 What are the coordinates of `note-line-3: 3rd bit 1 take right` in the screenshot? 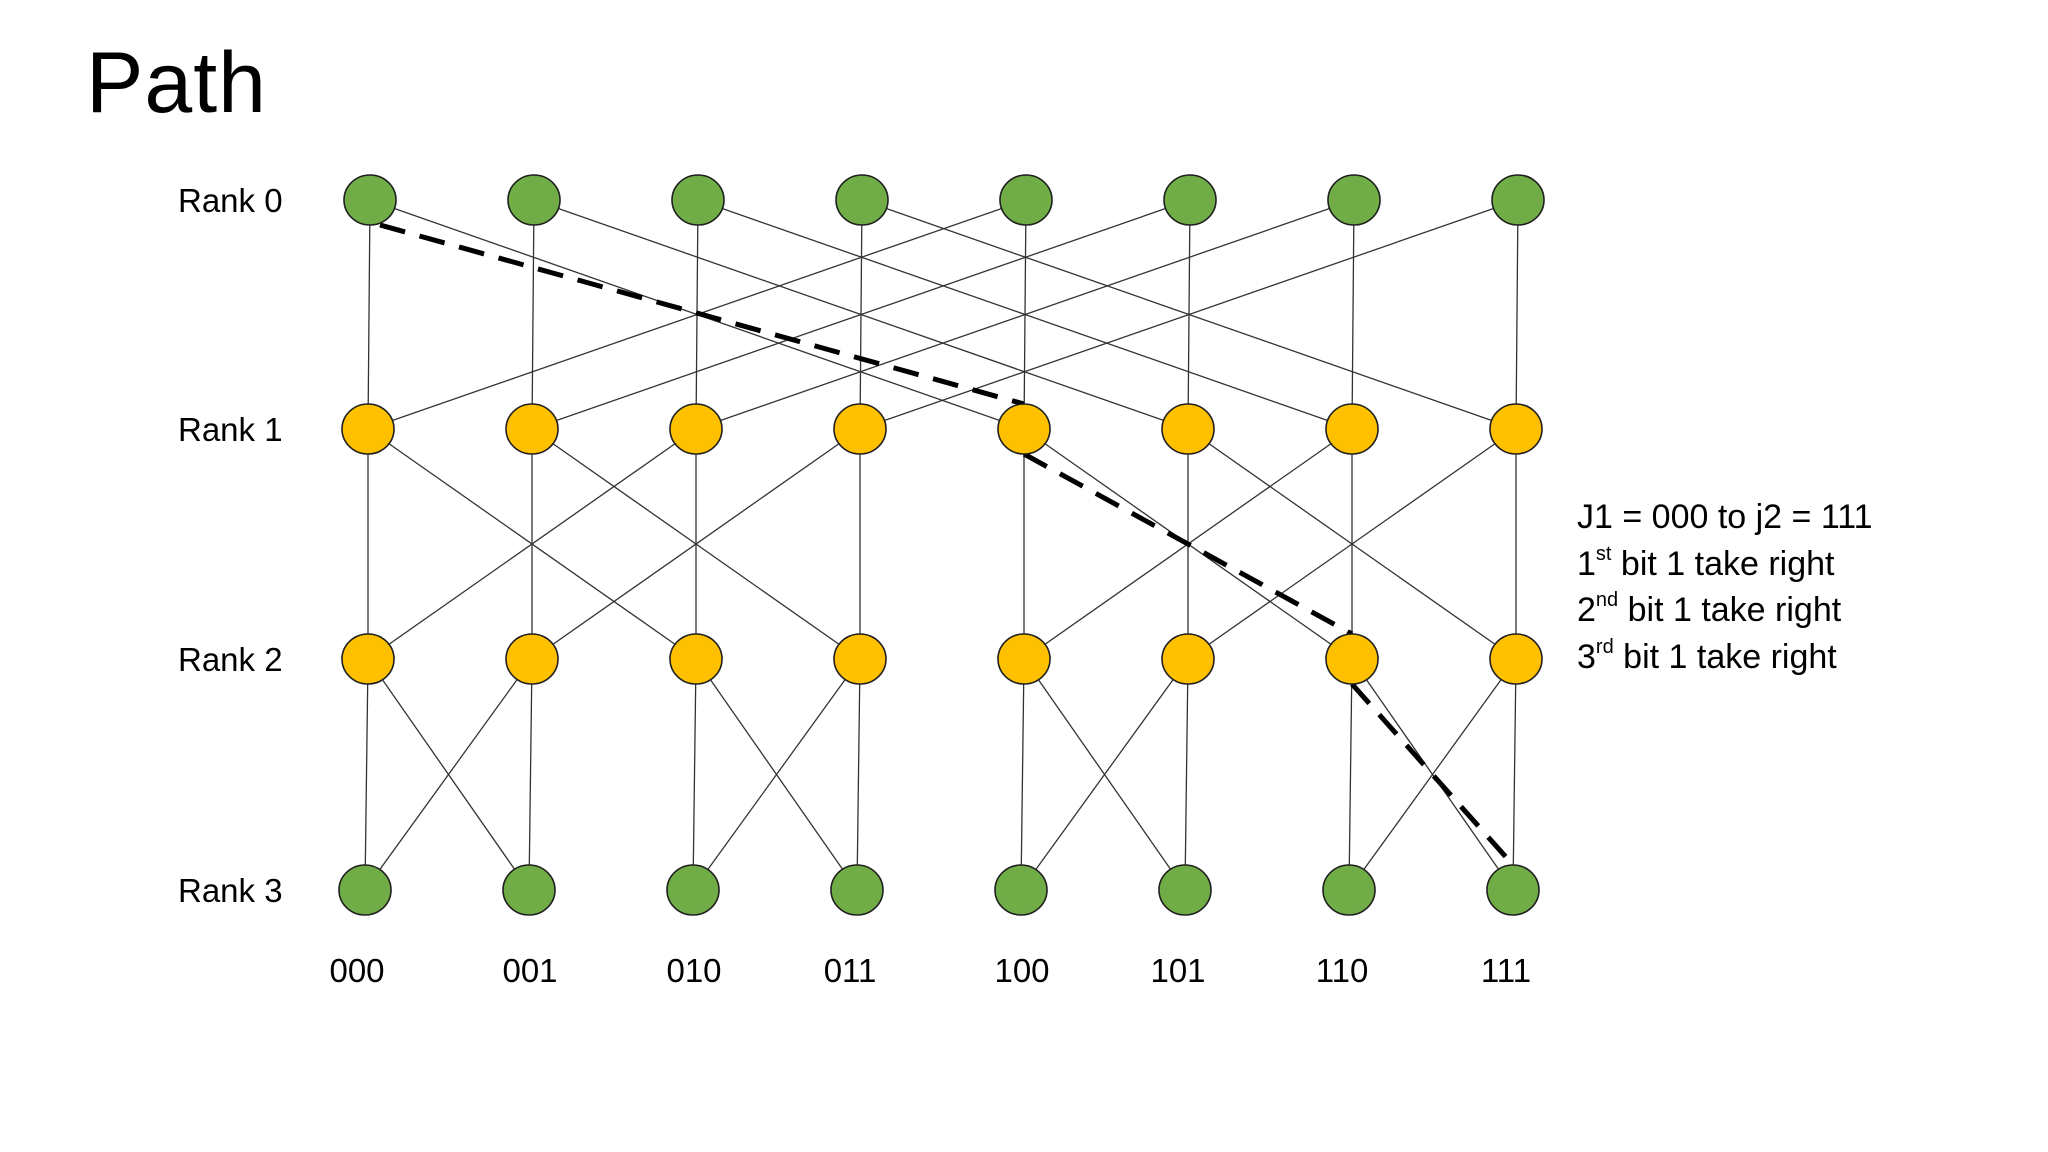 It's located at (1725, 657).